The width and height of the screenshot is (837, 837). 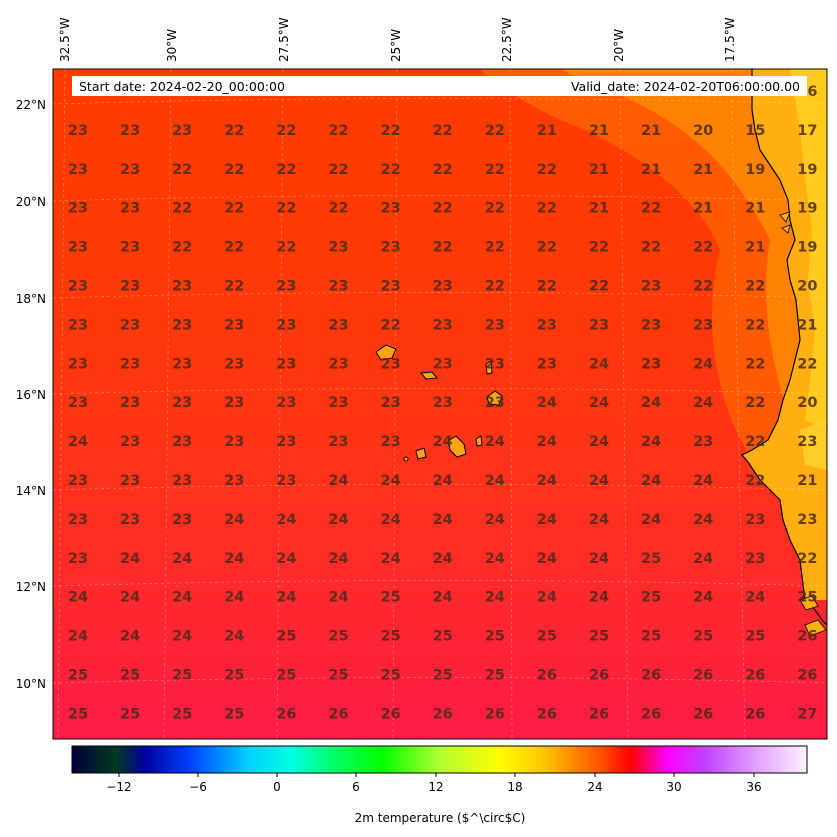 I want to click on lat-label: 22°N, so click(x=31, y=105).